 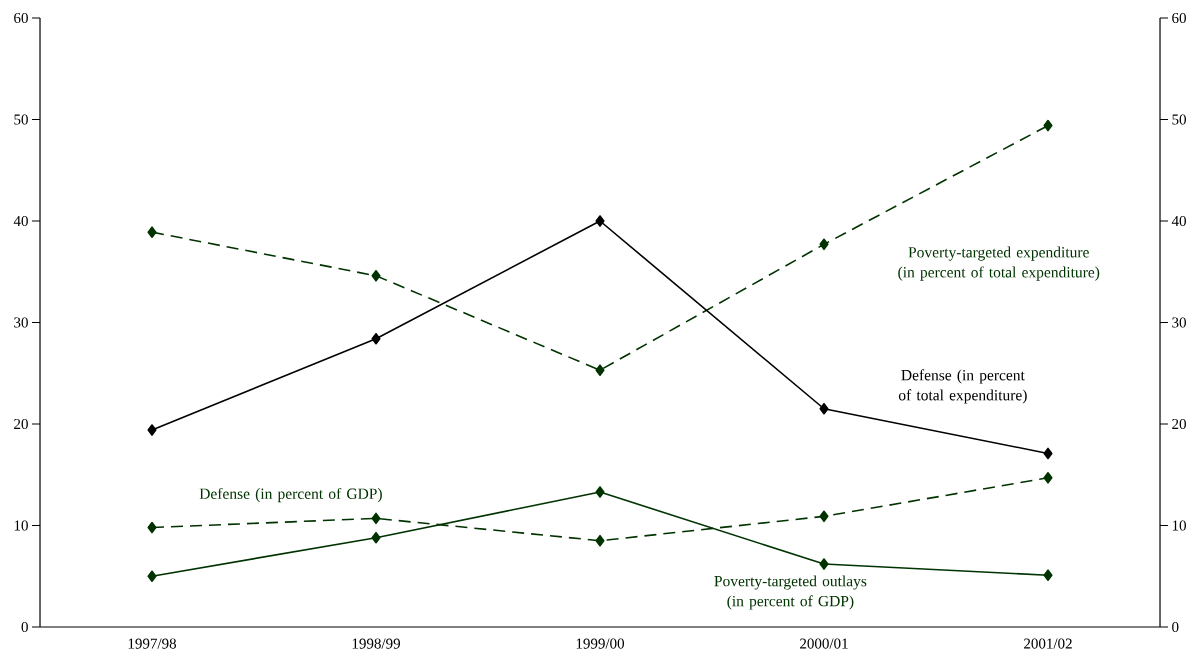 What do you see at coordinates (824, 643) in the screenshot?
I see `x-tick-label: 2000/01` at bounding box center [824, 643].